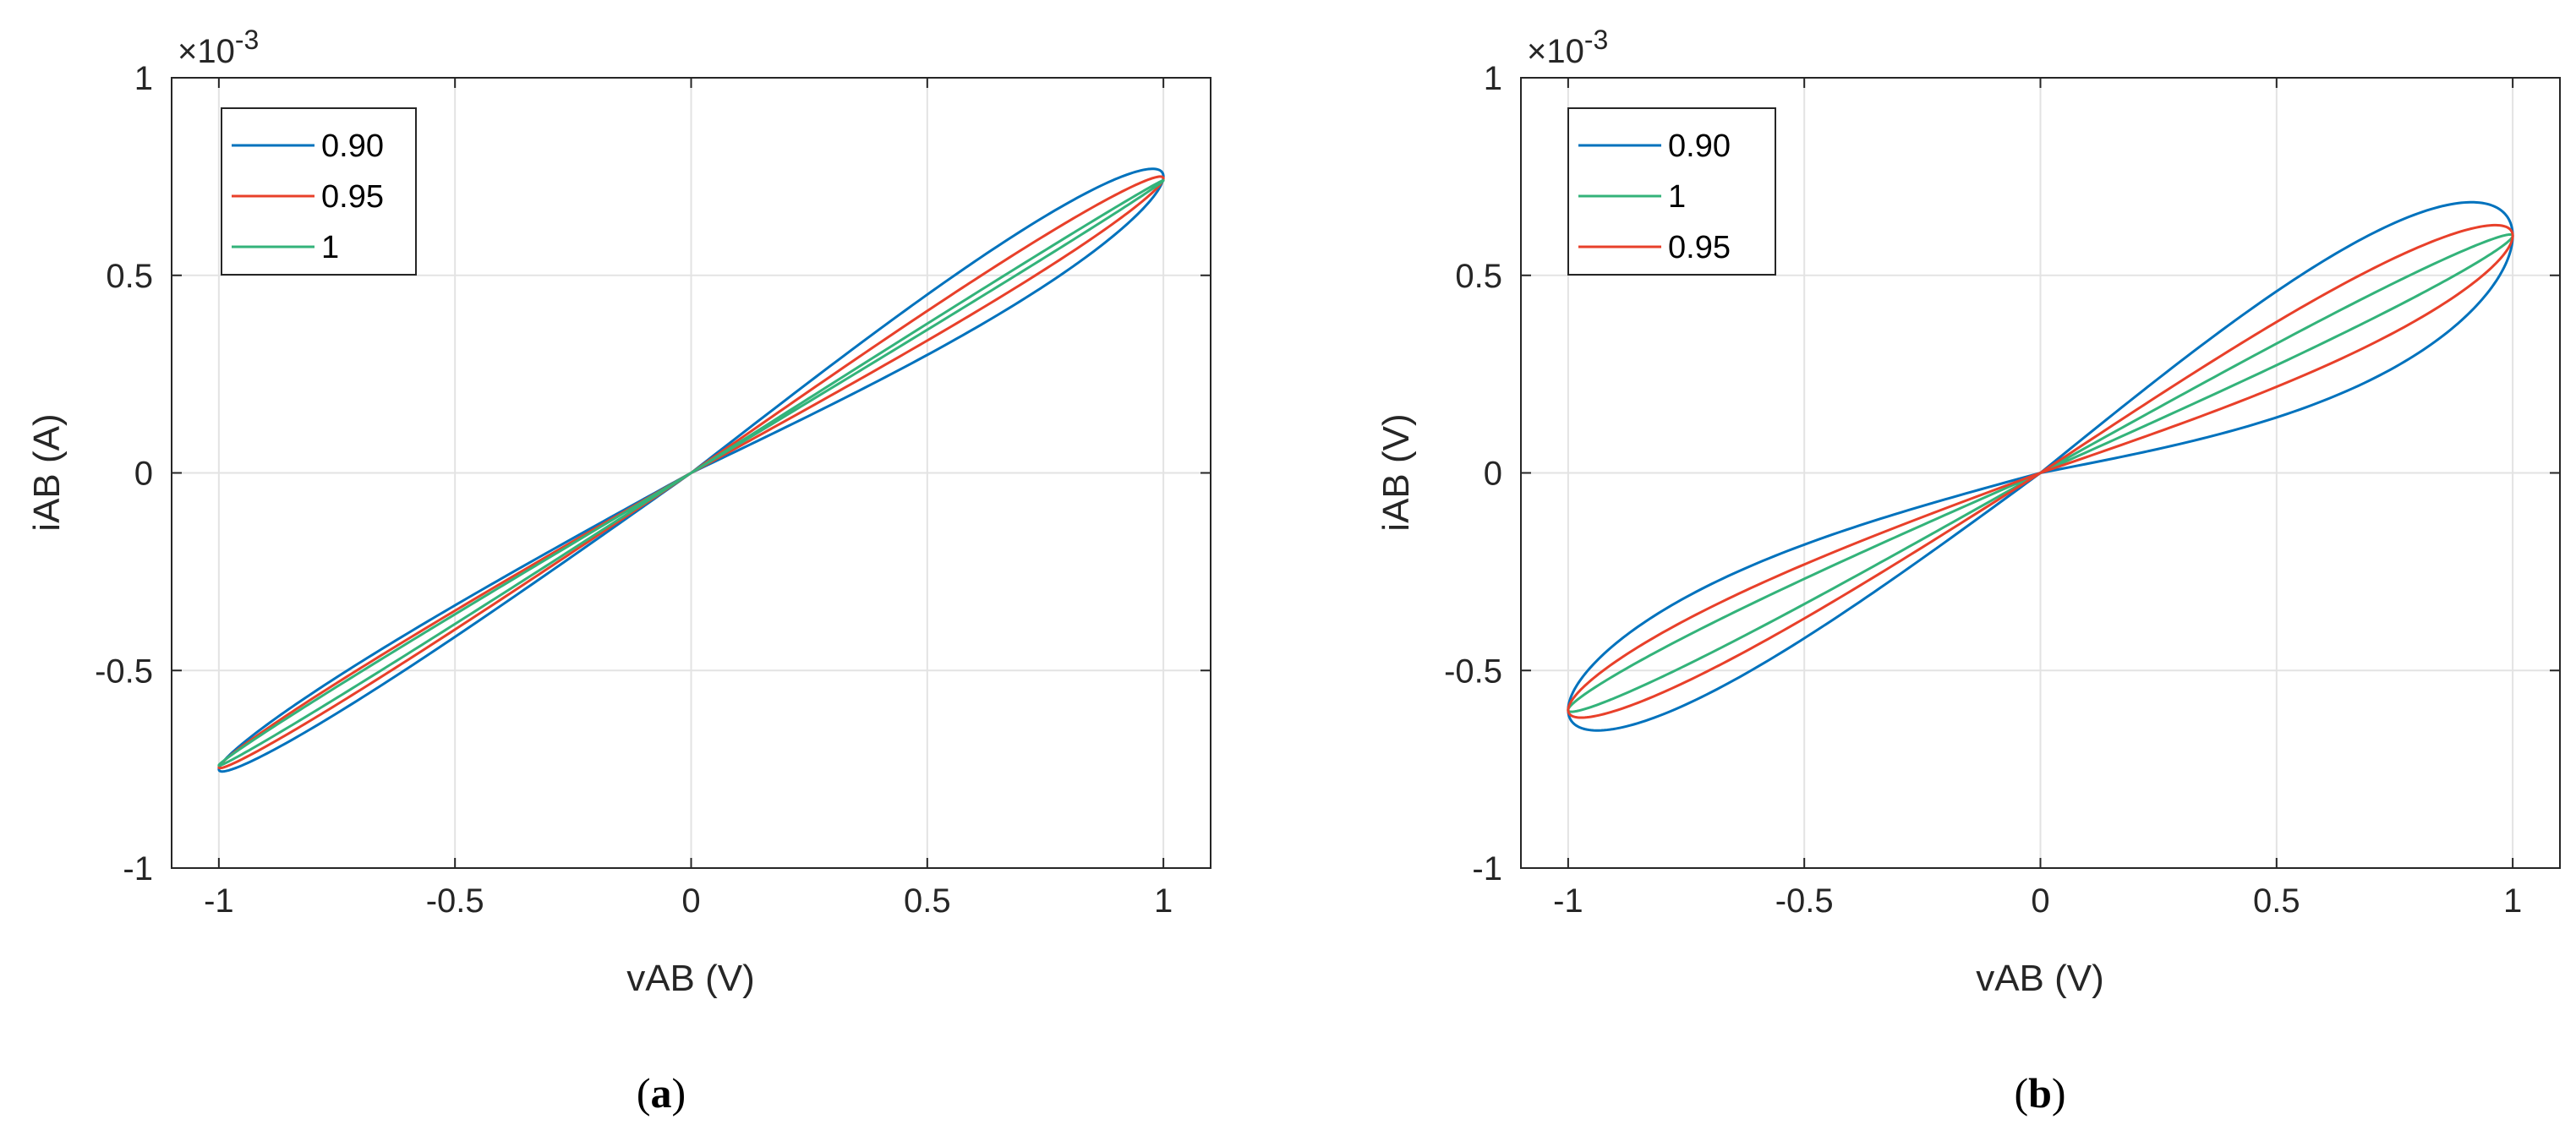 This screenshot has height=1136, width=2576. Describe the element at coordinates (679, 1093) in the screenshot. I see `caption-close-a: )` at that location.